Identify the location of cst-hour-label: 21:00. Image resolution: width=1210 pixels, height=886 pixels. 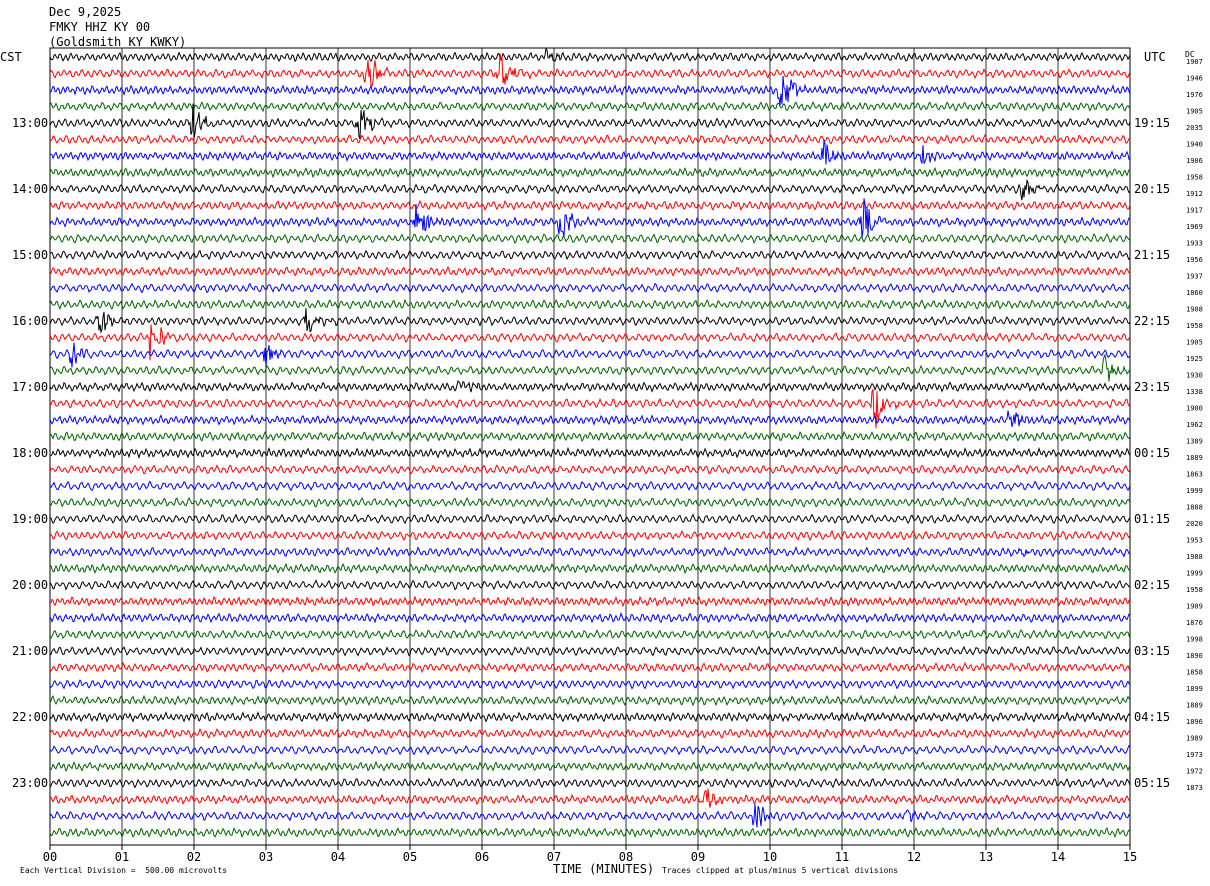
(30, 651).